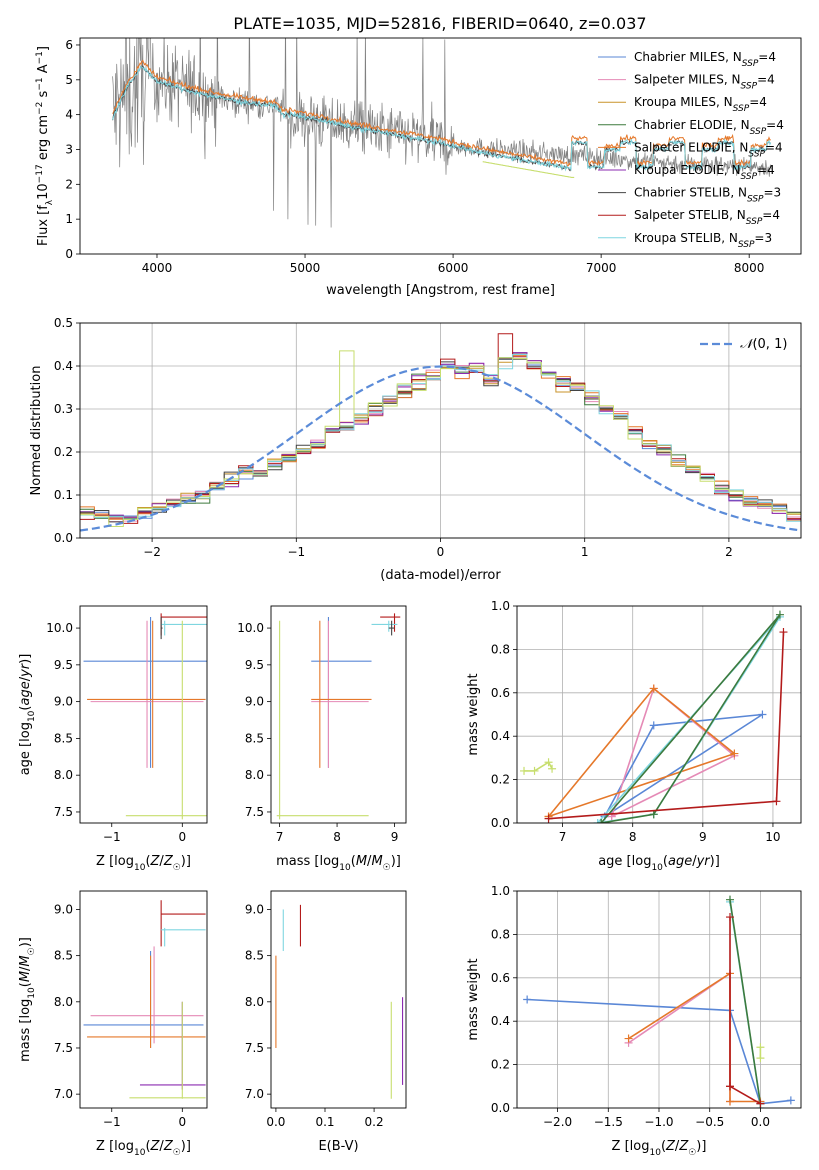  I want to click on mass-vs-EBV-plot, so click(339, 1001).